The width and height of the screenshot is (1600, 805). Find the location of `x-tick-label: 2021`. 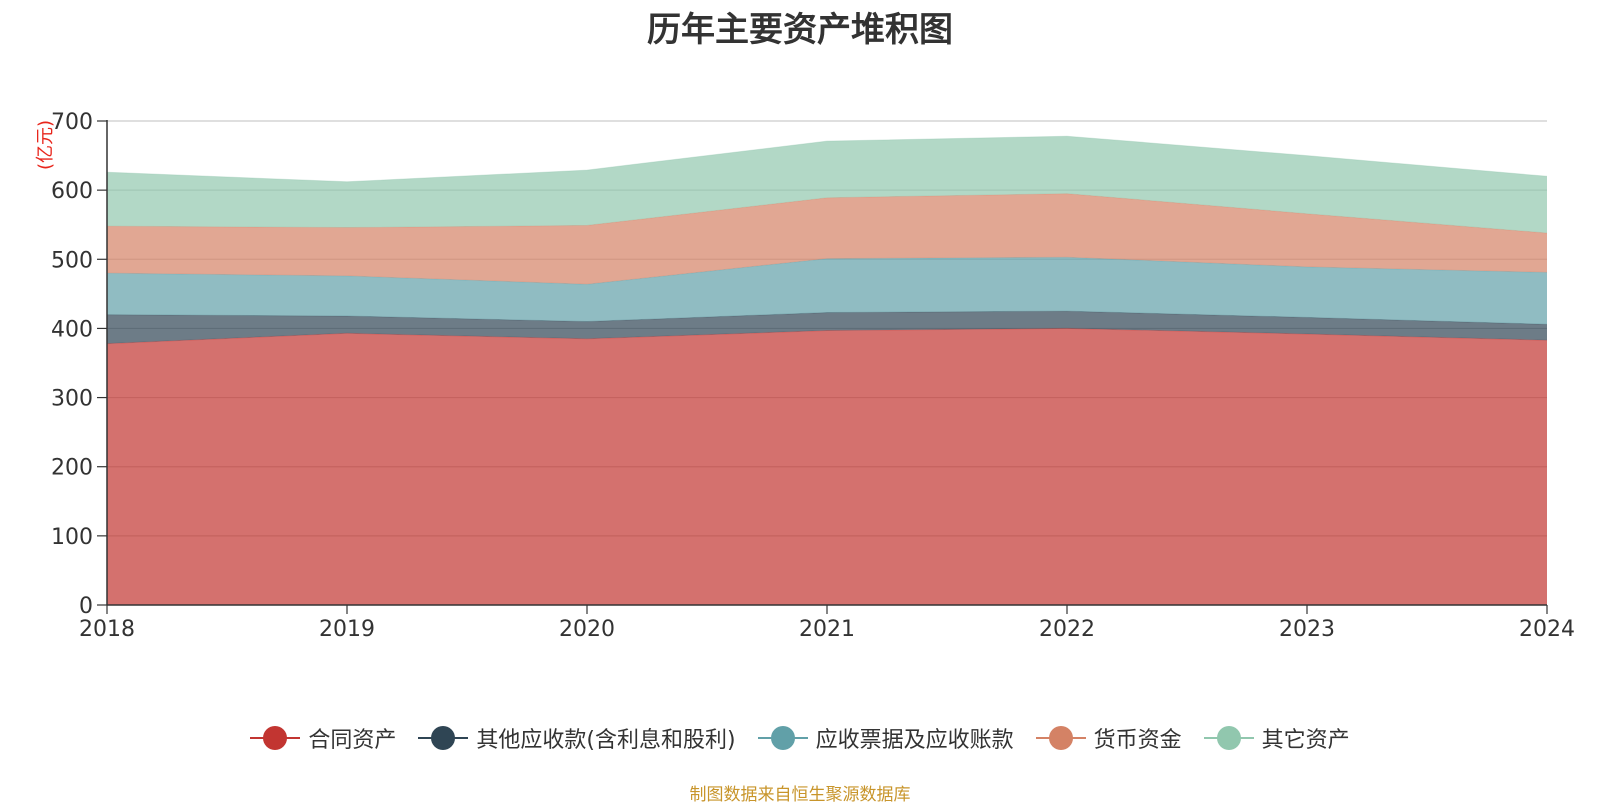

x-tick-label: 2021 is located at coordinates (827, 629).